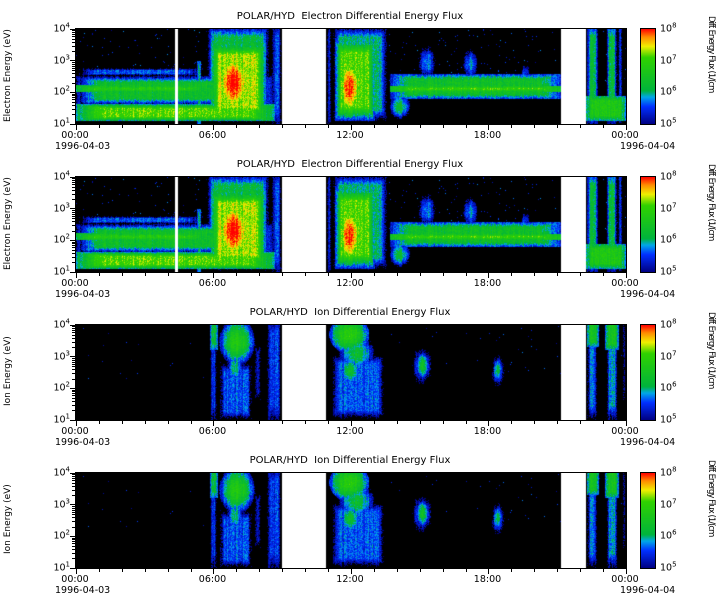  I want to click on y-axis-label: Ion Energy (eV), so click(8, 519).